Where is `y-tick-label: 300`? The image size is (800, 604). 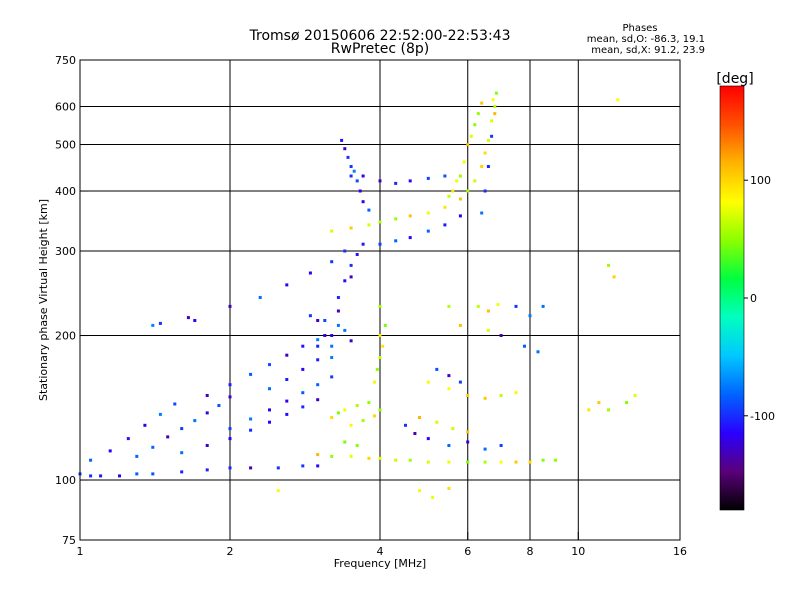
y-tick-label: 300 is located at coordinates (65, 251).